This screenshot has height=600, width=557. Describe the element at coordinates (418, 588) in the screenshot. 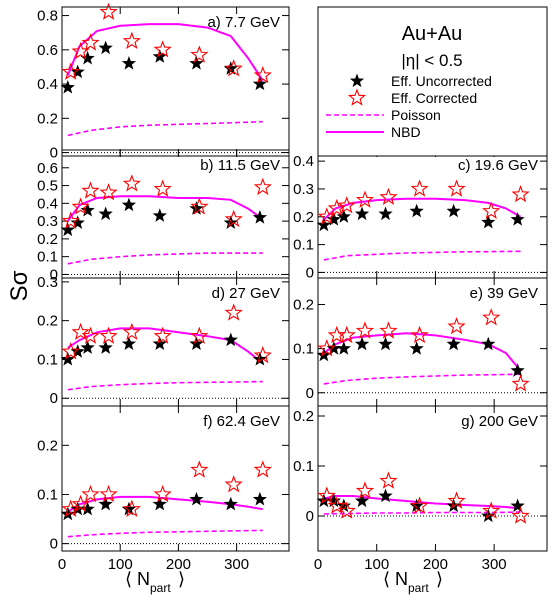

I see `x-axis-title-sub: part` at that location.